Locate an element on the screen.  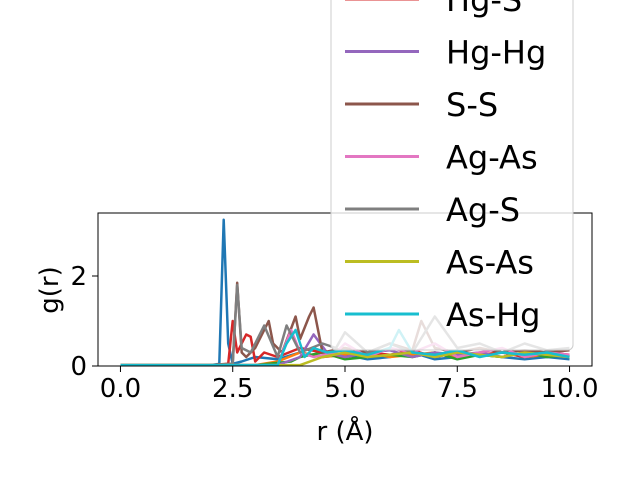
y-tick-label: 2 is located at coordinates (78, 277).